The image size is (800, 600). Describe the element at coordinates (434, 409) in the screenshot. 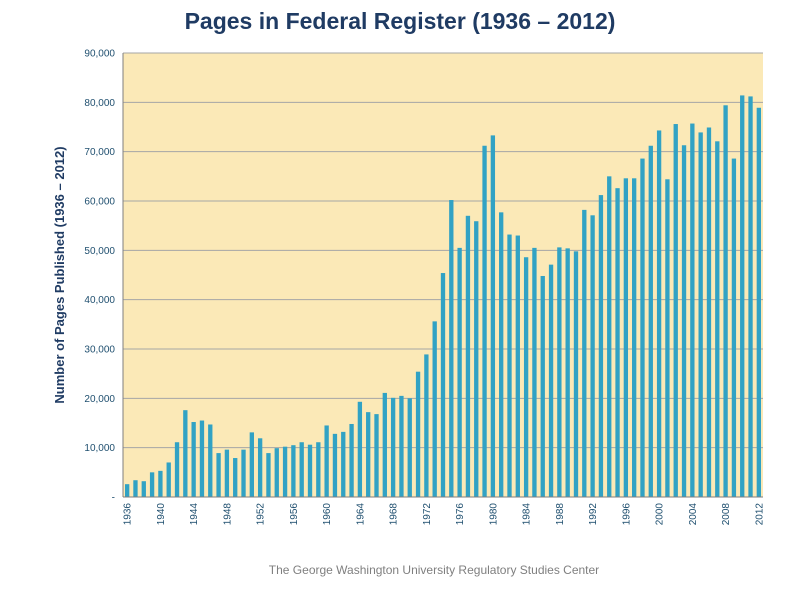

I see `bar-1973` at that location.